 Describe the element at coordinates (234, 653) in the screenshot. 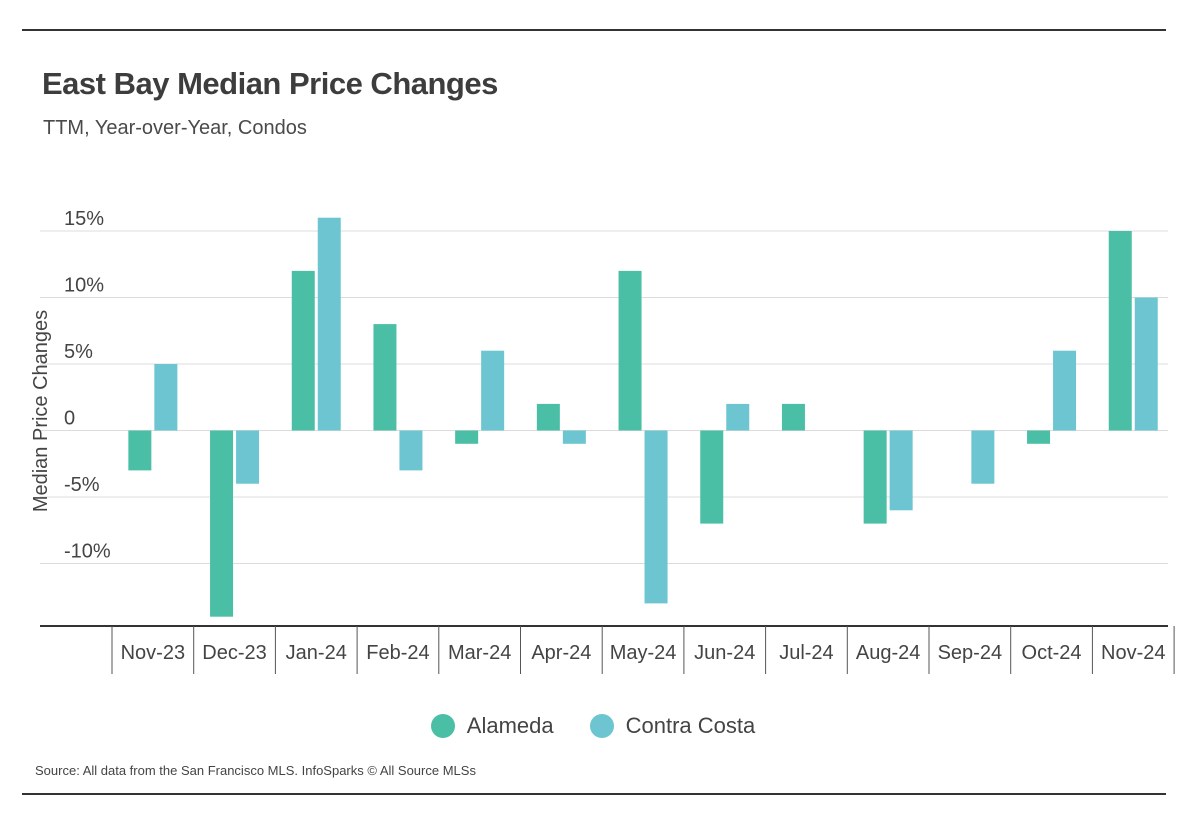

I see `x-tick-label: Dec-23` at that location.